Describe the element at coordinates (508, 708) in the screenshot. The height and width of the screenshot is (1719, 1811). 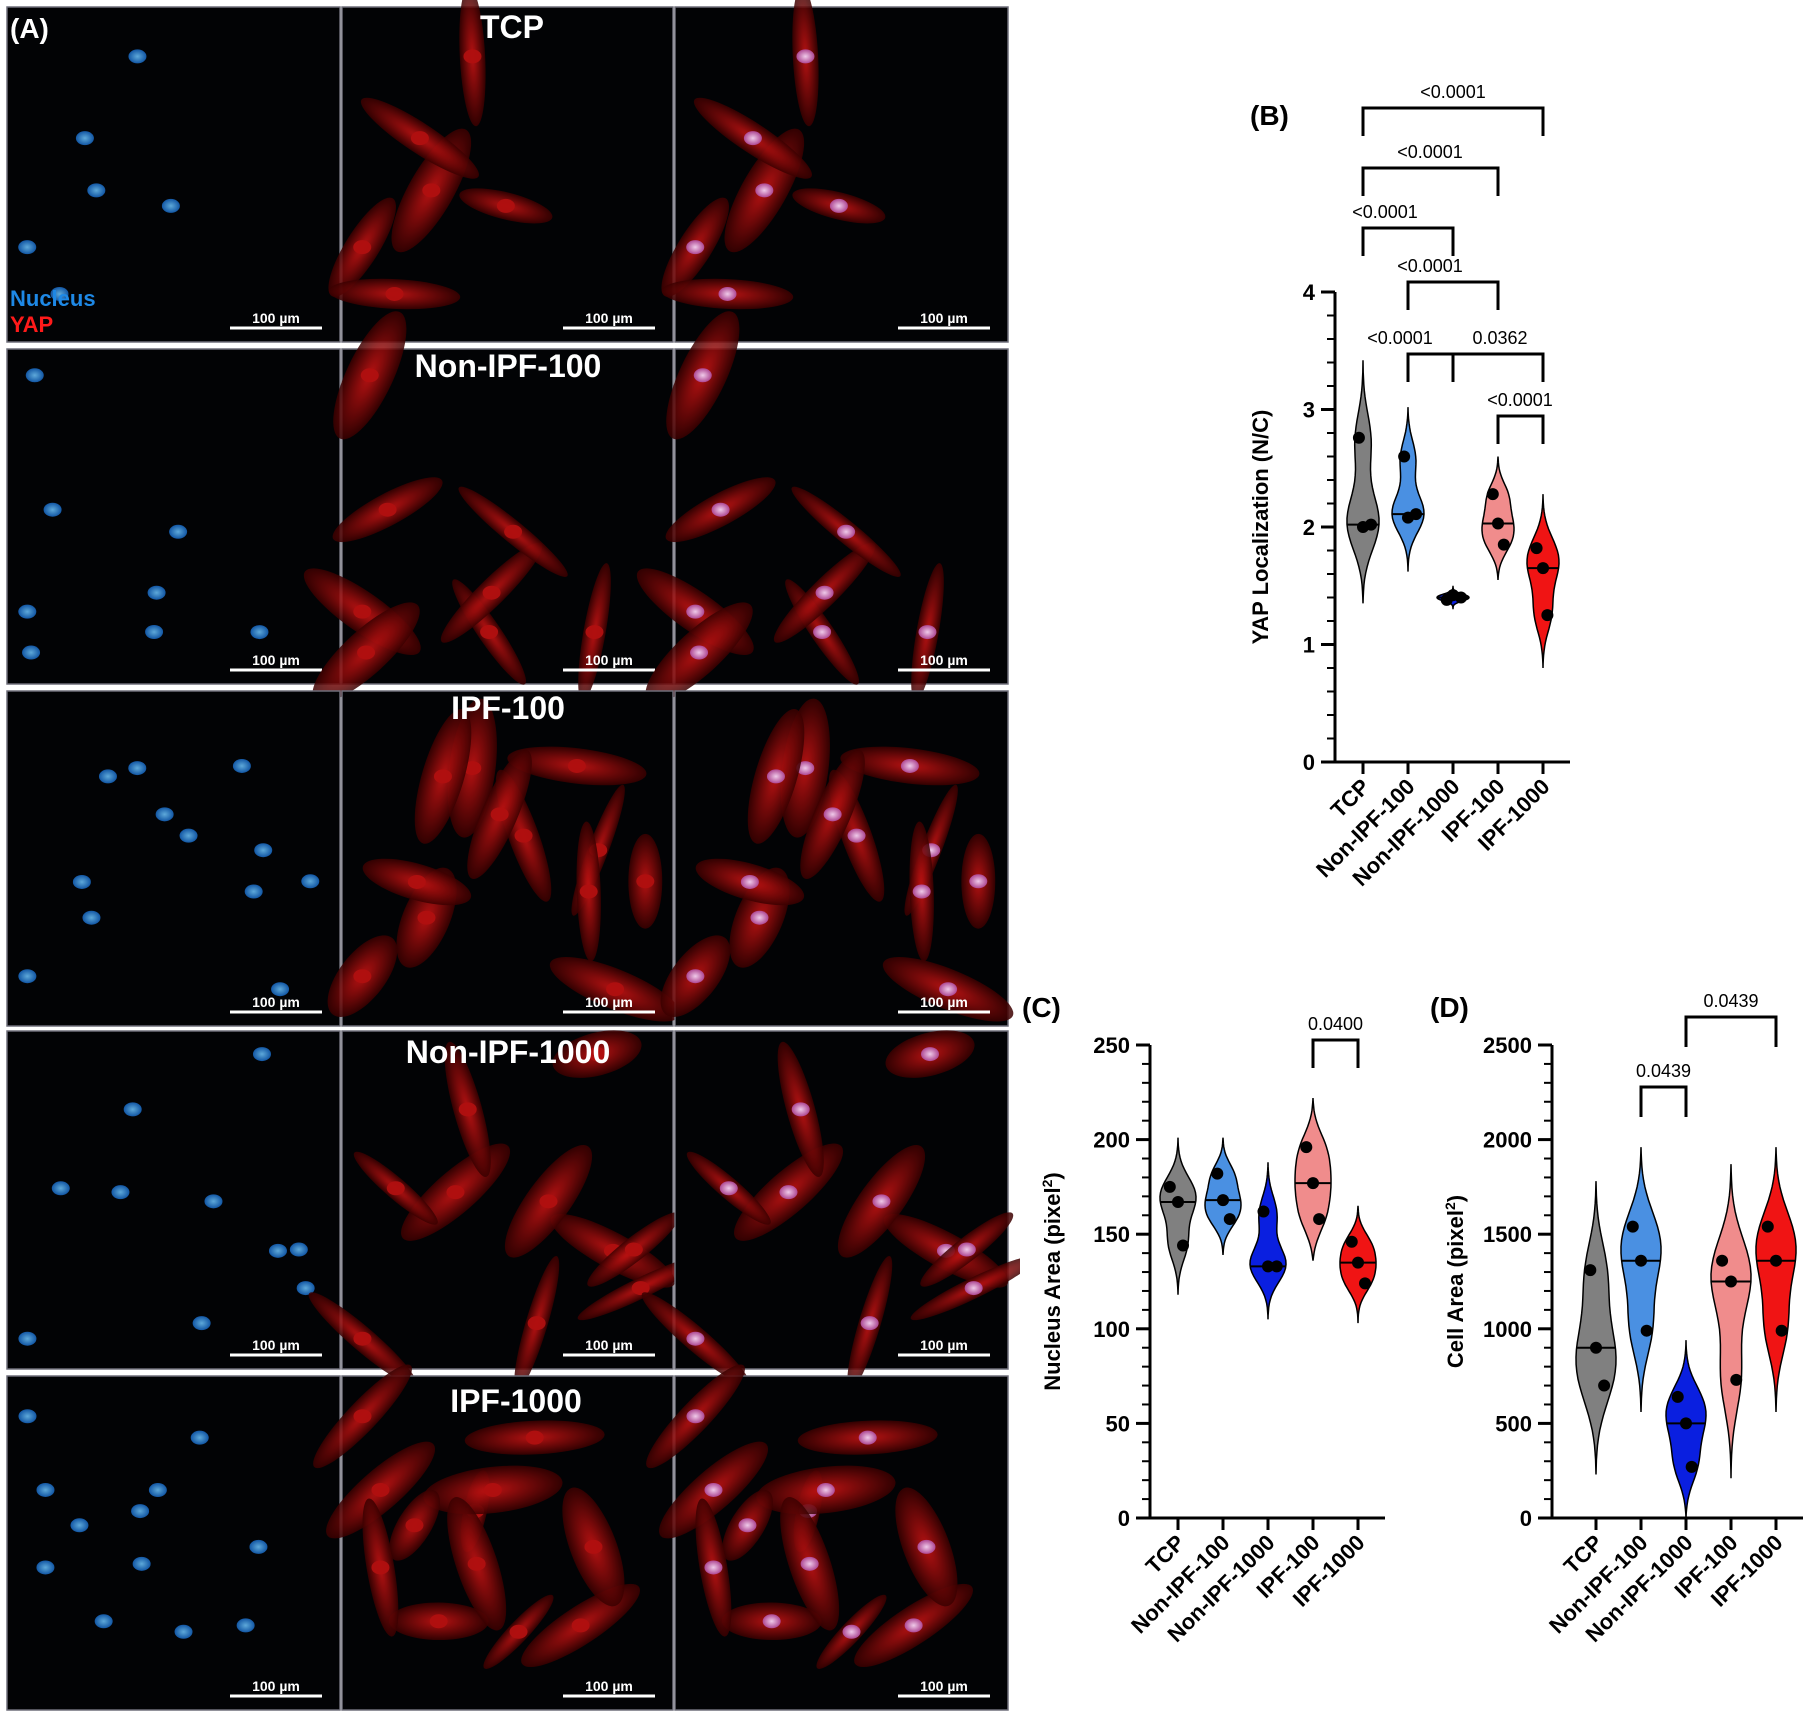
I see `row-label-ipf-100: IPF-100` at that location.